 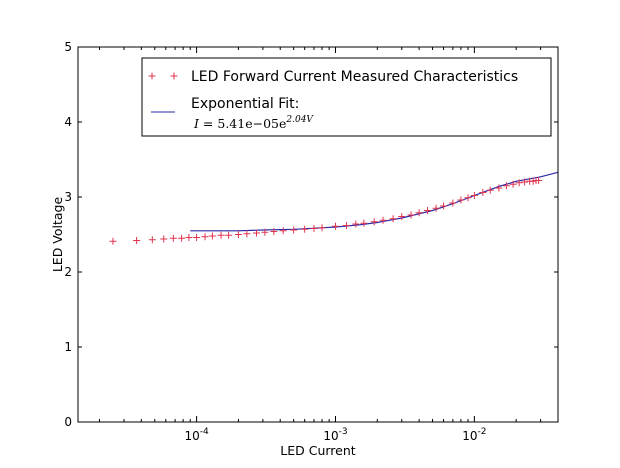 I want to click on equation-exponent: 2.04V, so click(x=299, y=120).